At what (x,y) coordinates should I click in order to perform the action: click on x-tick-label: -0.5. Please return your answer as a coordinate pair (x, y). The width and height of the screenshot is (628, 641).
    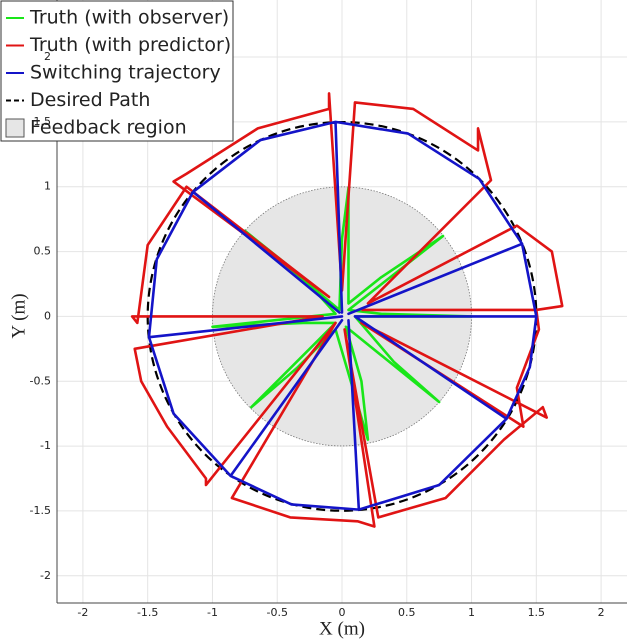
    Looking at the image, I should click on (276, 612).